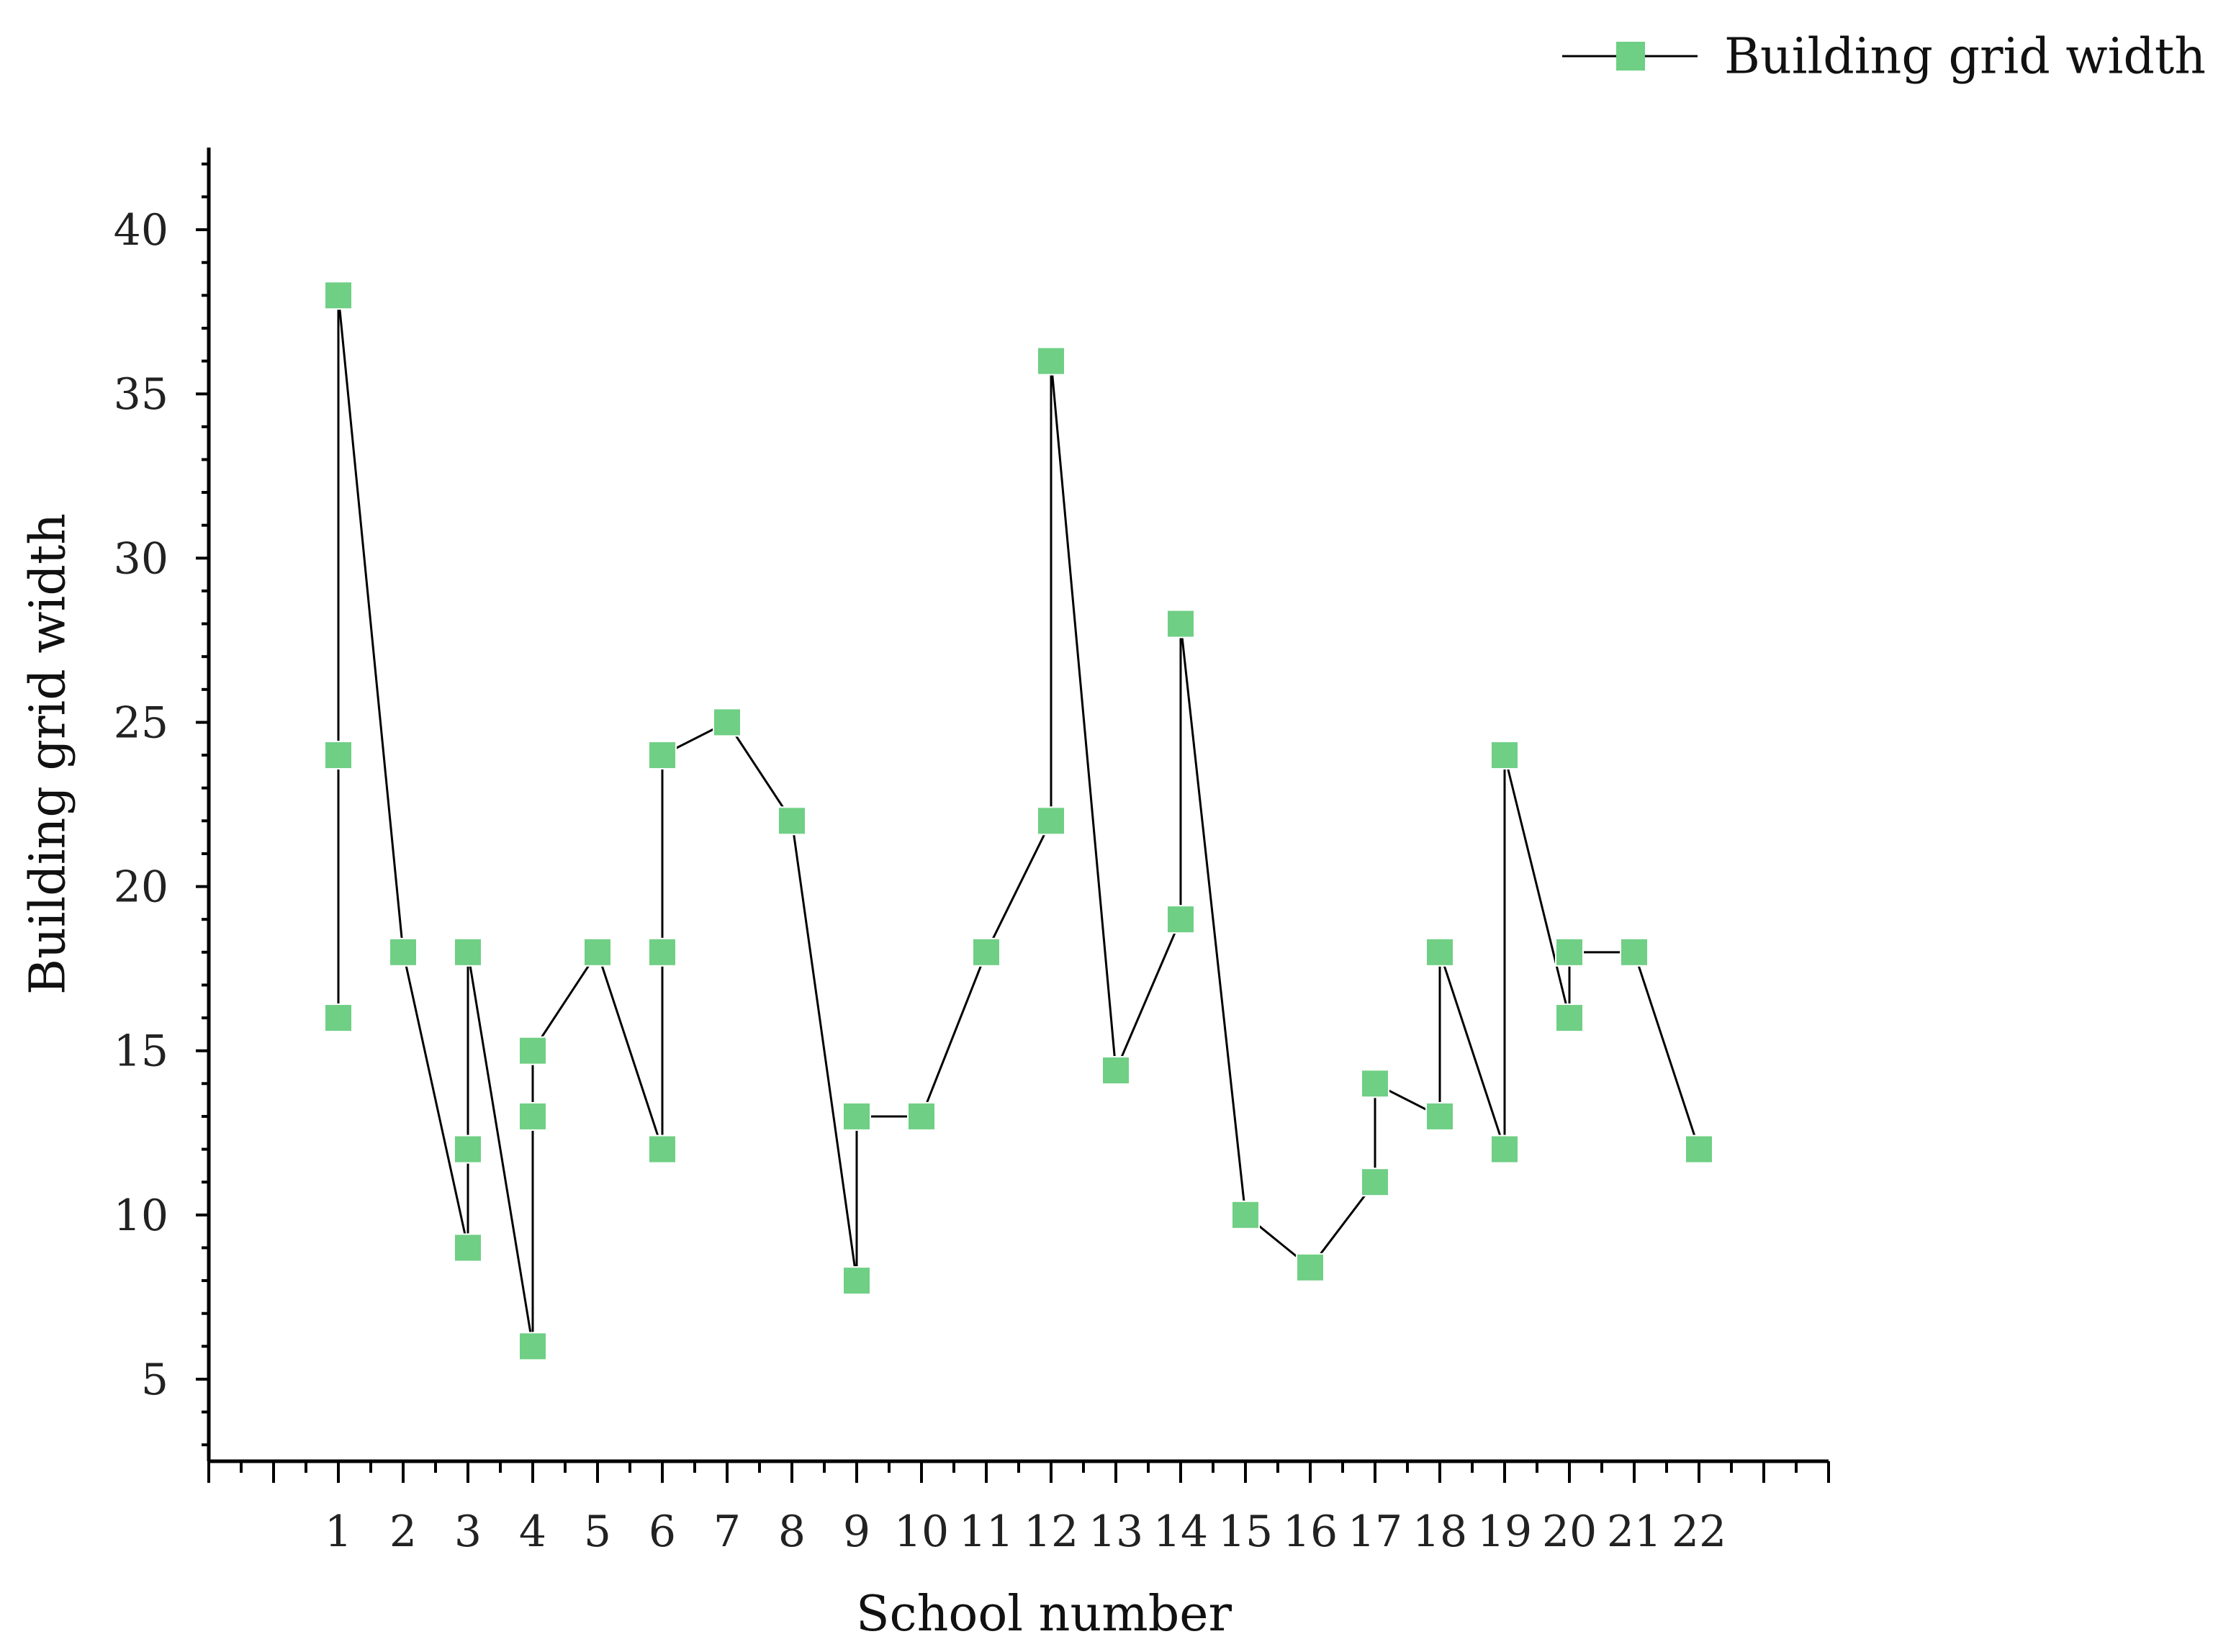  I want to click on x-tick-label: 11, so click(987, 1532).